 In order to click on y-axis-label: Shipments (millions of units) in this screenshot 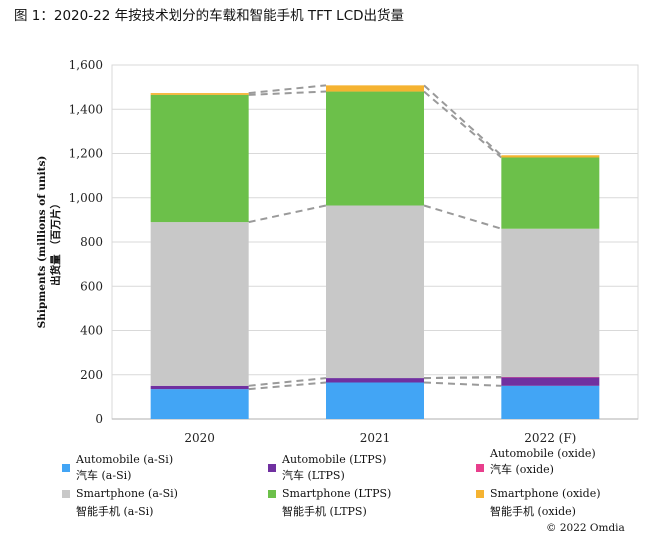, I will do `click(42, 242)`.